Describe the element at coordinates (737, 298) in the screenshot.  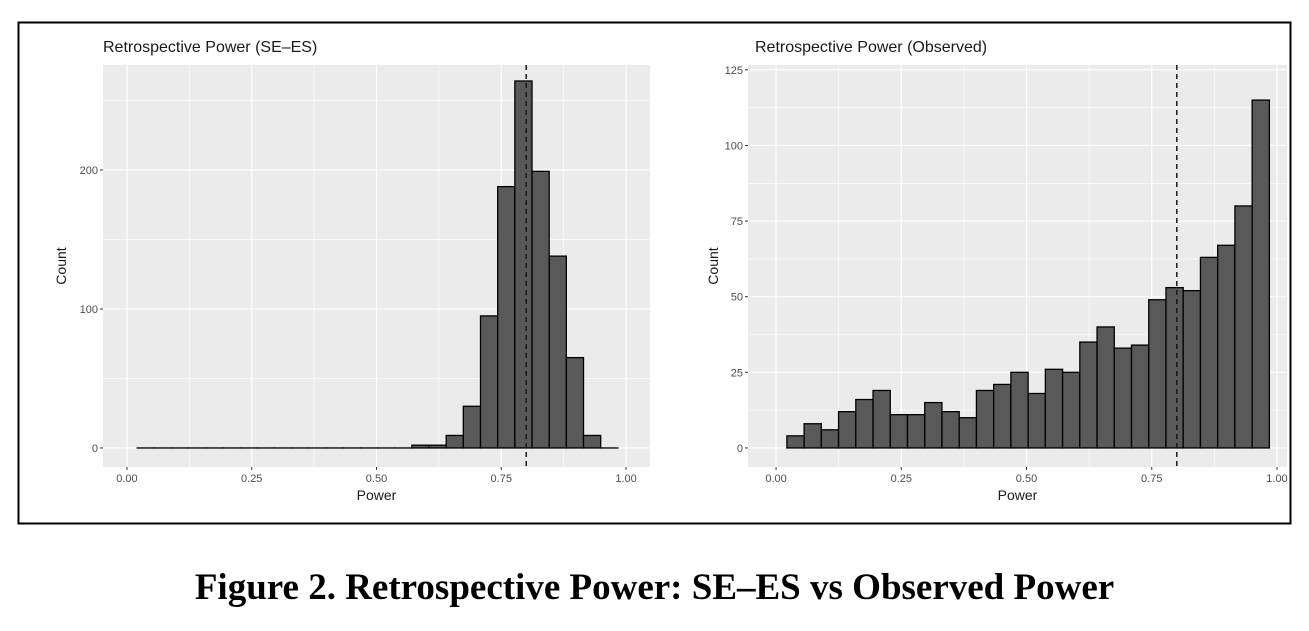
I see `y-tick-label: 50` at that location.